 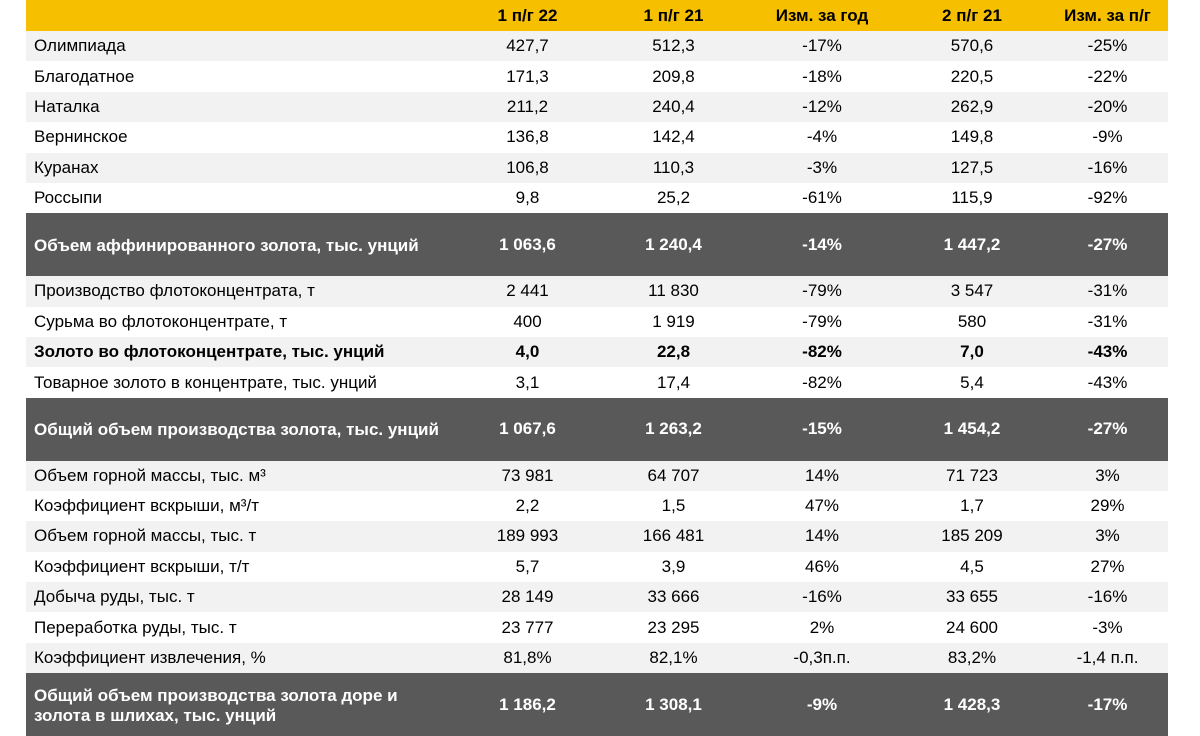 I want to click on change-hoh: 29%, so click(x=1107, y=506).